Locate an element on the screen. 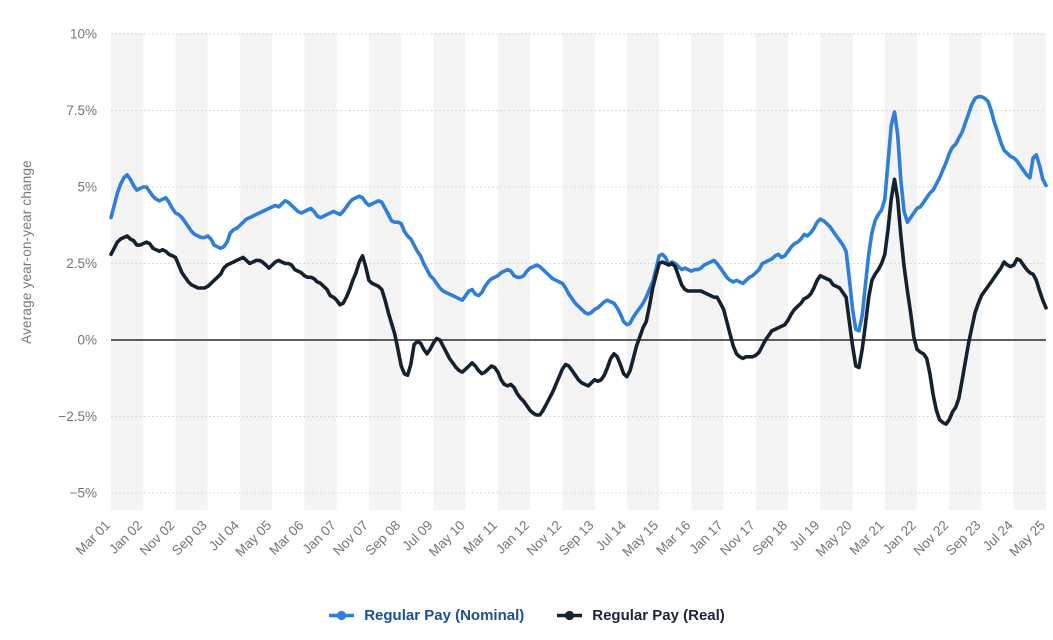 The image size is (1053, 640). x-tick-label: Nov 02 is located at coordinates (157, 538).